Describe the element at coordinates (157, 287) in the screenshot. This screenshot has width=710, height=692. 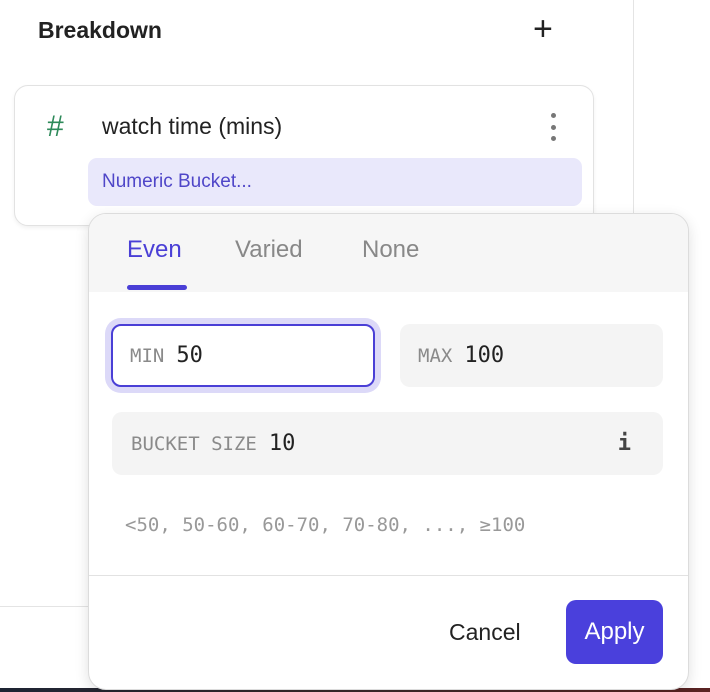
I see `active-tab-indicator` at that location.